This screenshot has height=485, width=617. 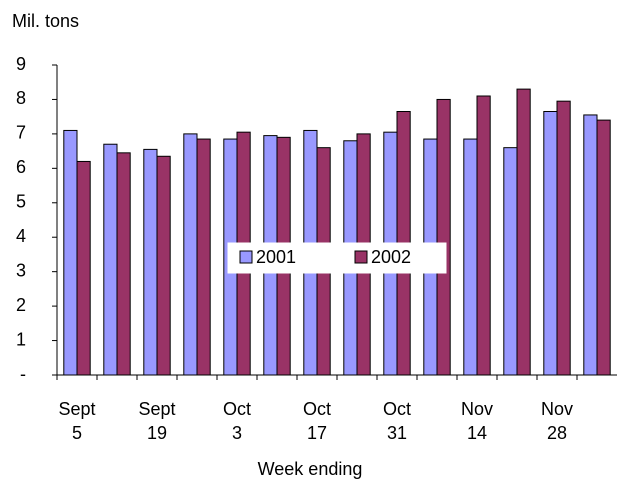 I want to click on x-tick-label: Nov 14, so click(x=477, y=421).